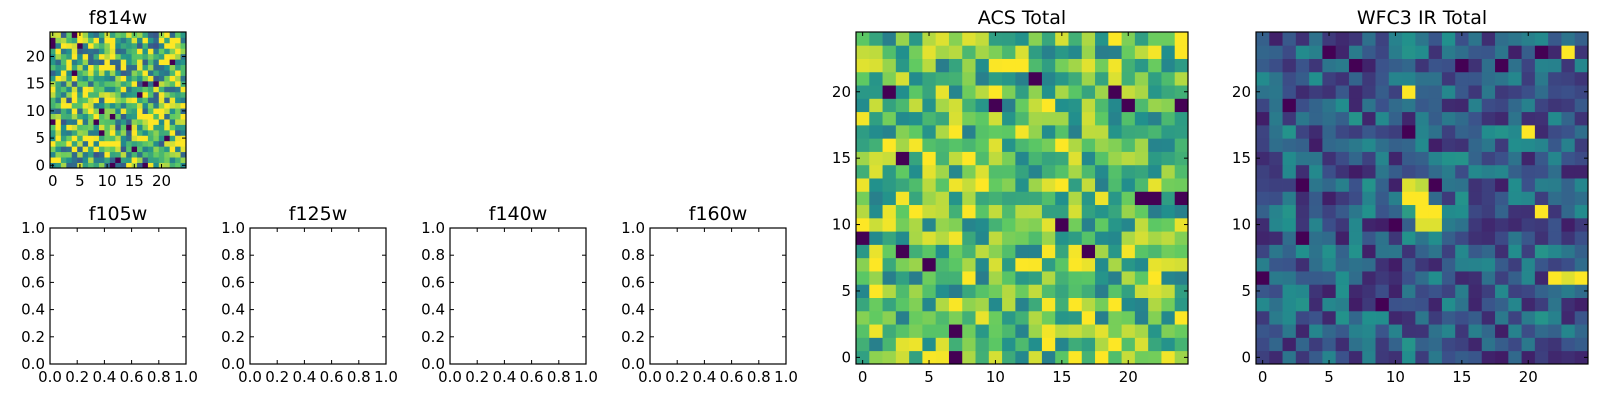  I want to click on y-tick-label: 0.0, so click(433, 364).